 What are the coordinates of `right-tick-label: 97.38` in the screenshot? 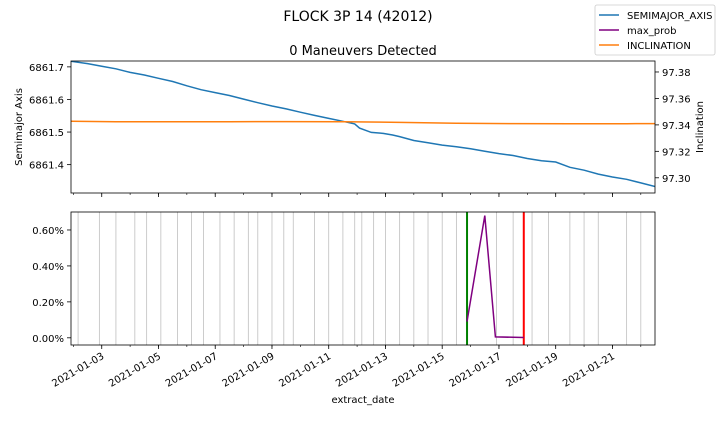 It's located at (676, 73).